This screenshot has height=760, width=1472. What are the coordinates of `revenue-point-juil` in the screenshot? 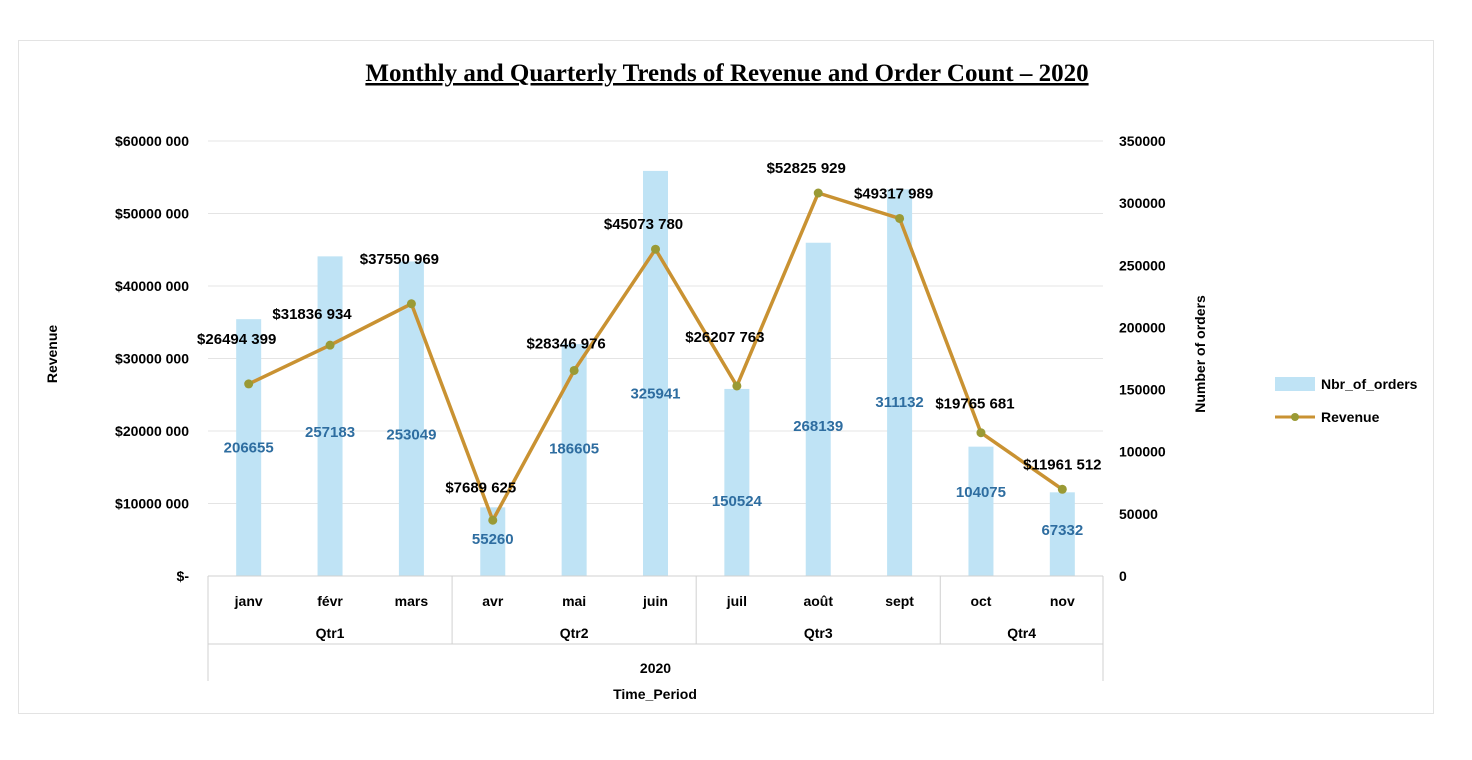 It's located at (737, 386).